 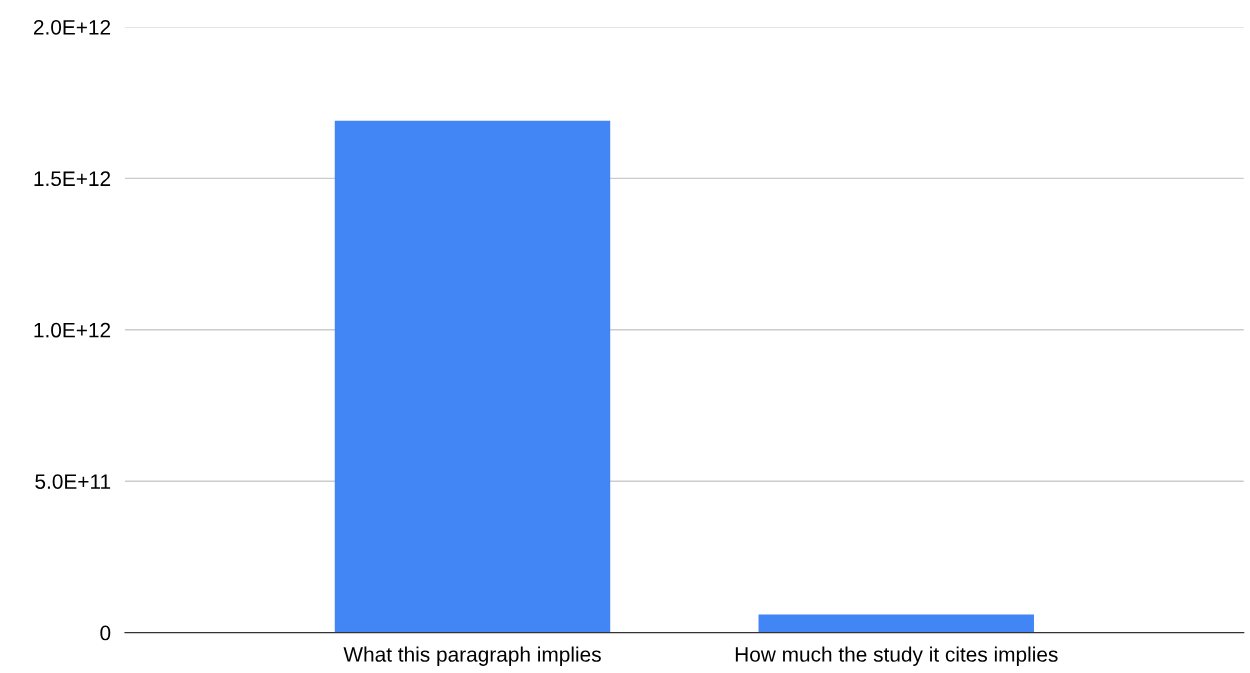 I want to click on y-tick-label: 1.0E+12, so click(x=72, y=330).